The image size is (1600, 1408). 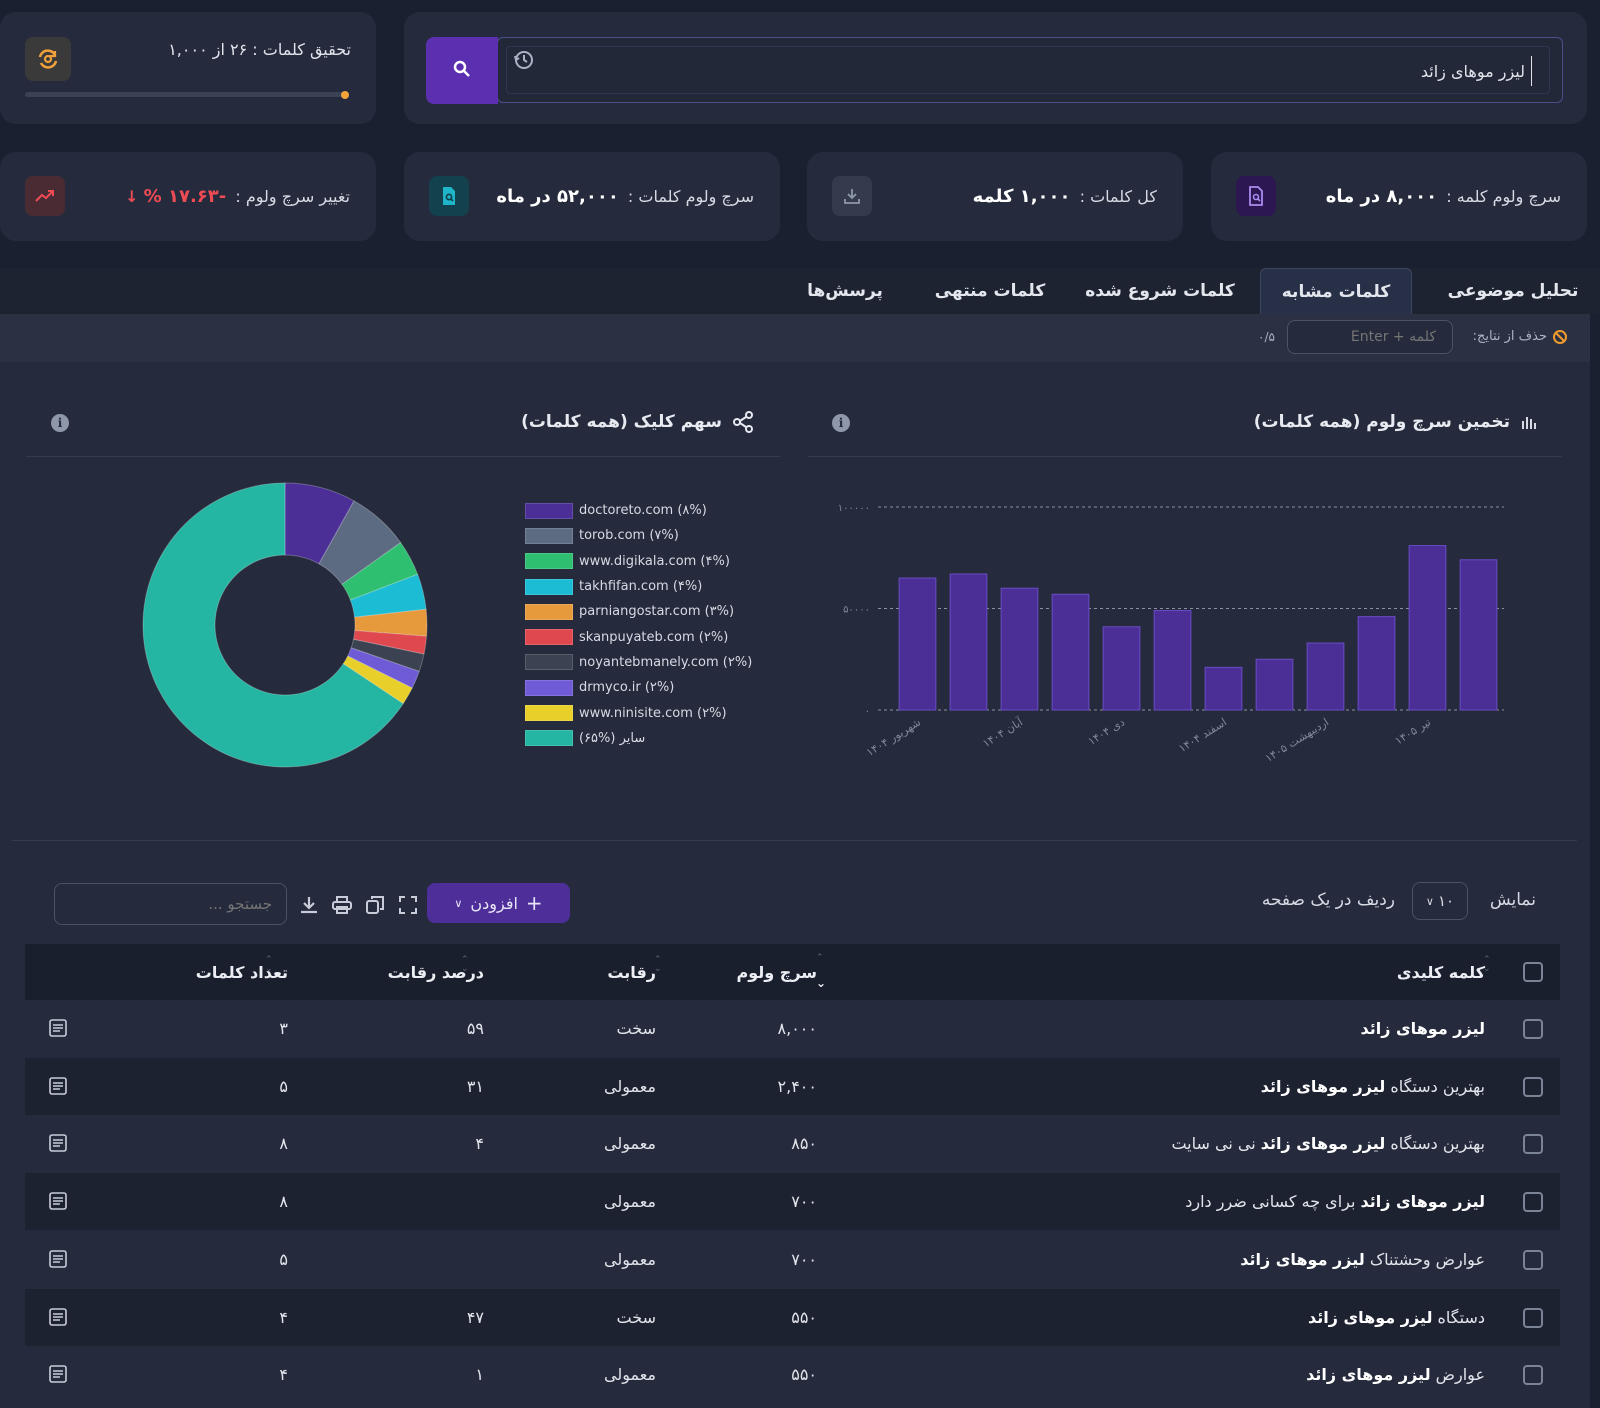 I want to click on x-tick-label: تیر ۱۴۰۵, so click(x=1413, y=732).